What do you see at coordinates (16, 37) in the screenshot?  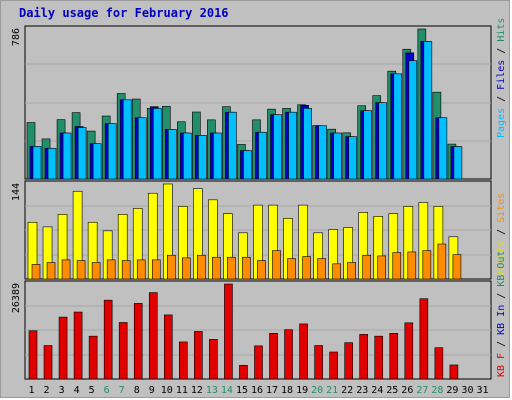 I see `panel-0-max-label: 786` at bounding box center [16, 37].